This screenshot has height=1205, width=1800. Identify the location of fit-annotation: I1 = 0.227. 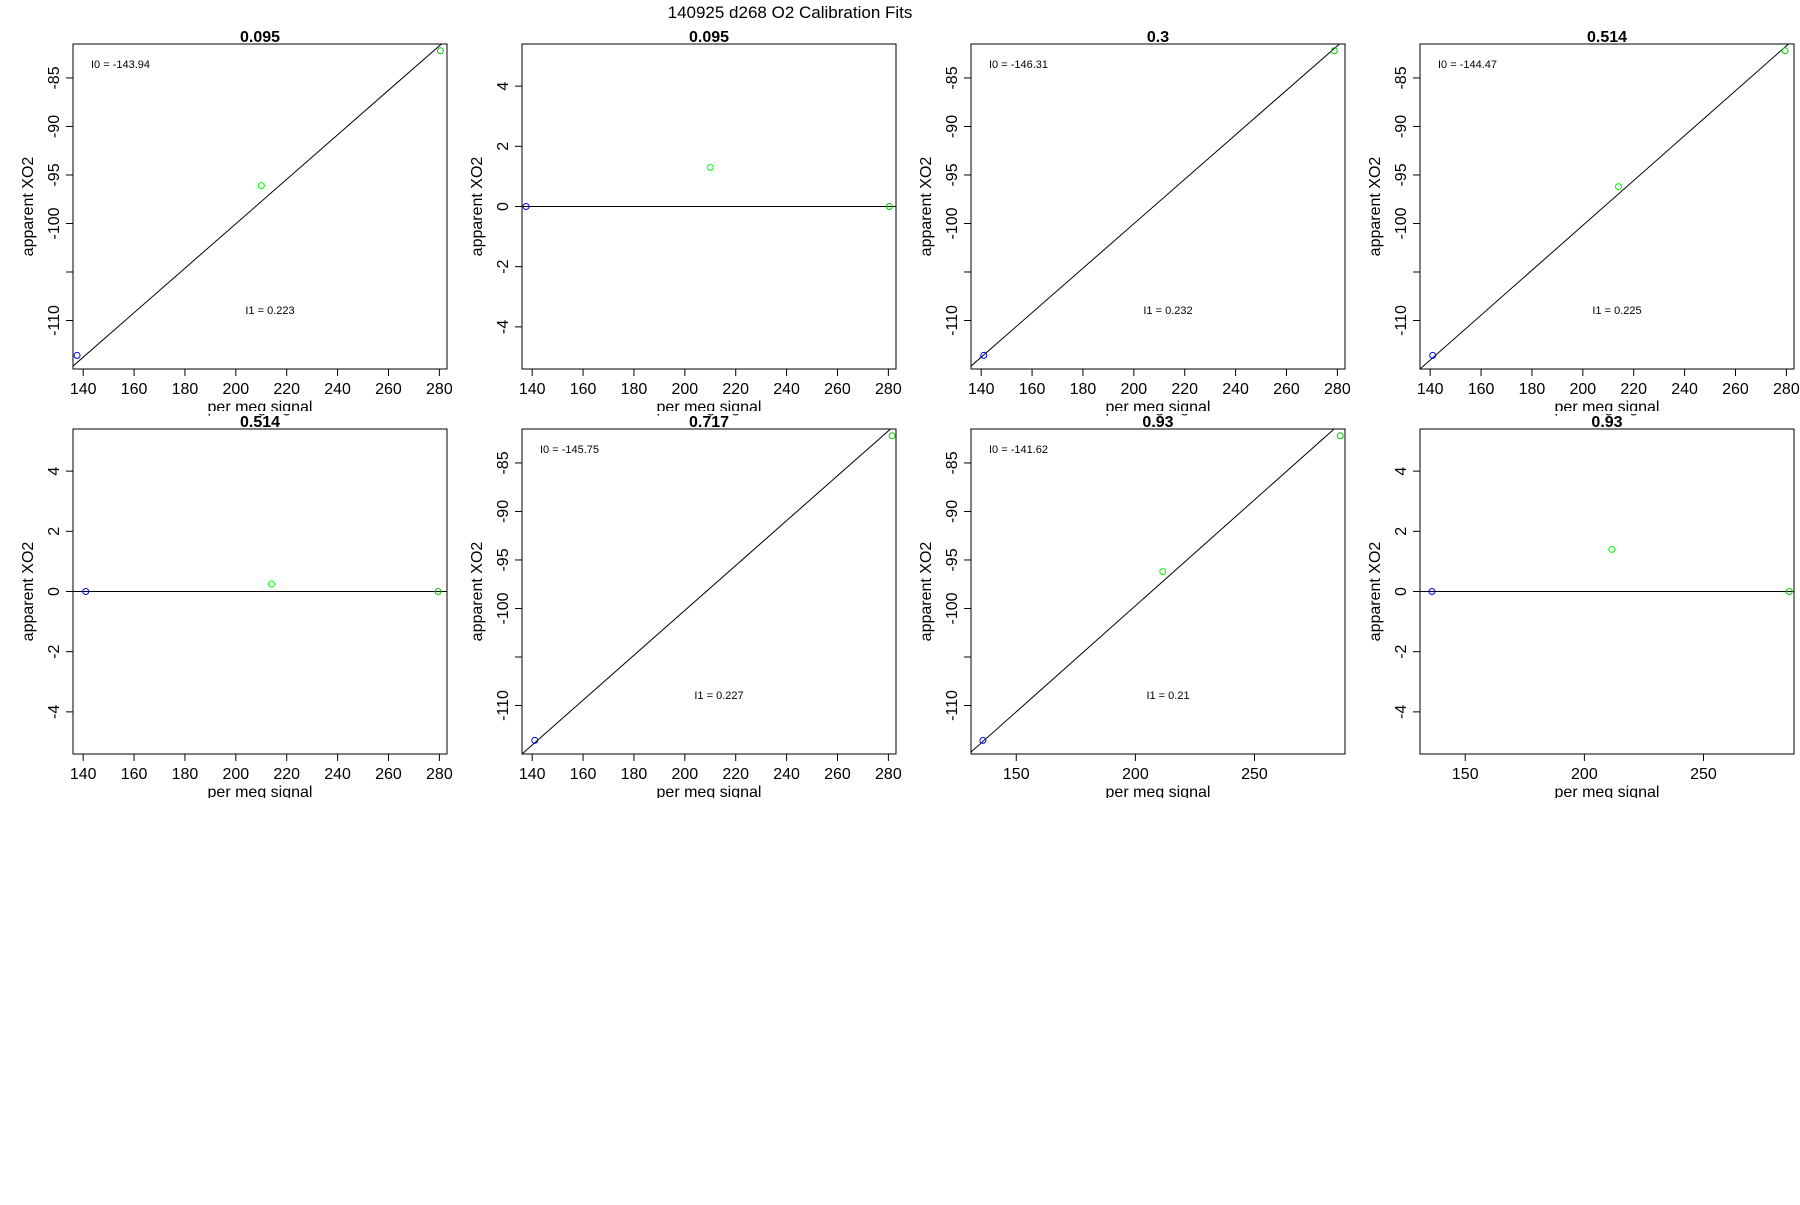
(718, 696).